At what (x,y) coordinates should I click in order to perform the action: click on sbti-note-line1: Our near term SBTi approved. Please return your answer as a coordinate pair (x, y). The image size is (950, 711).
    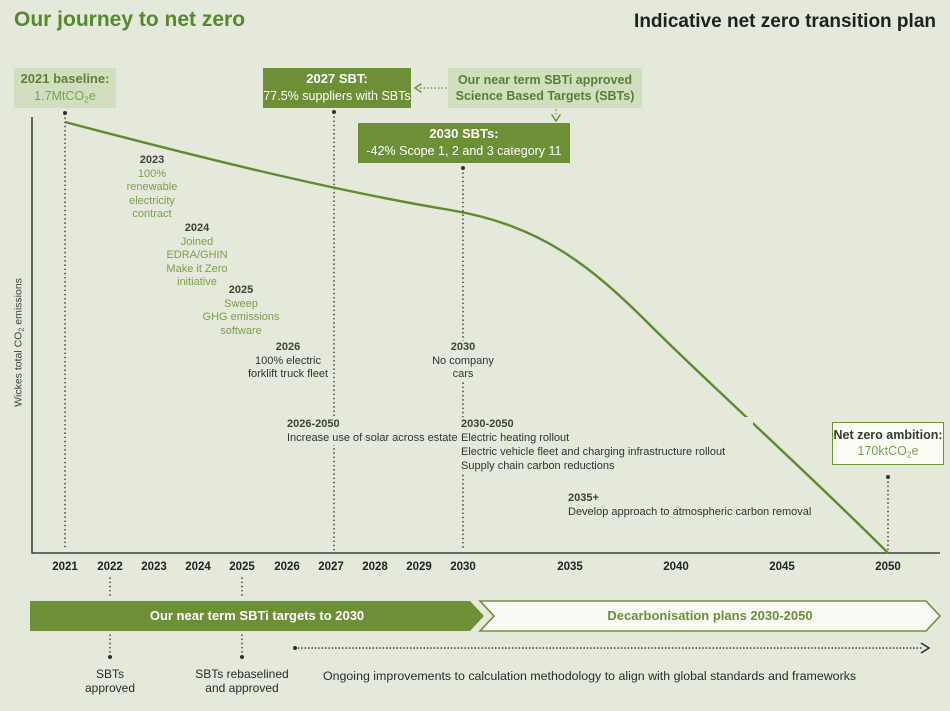
    Looking at the image, I should click on (545, 79).